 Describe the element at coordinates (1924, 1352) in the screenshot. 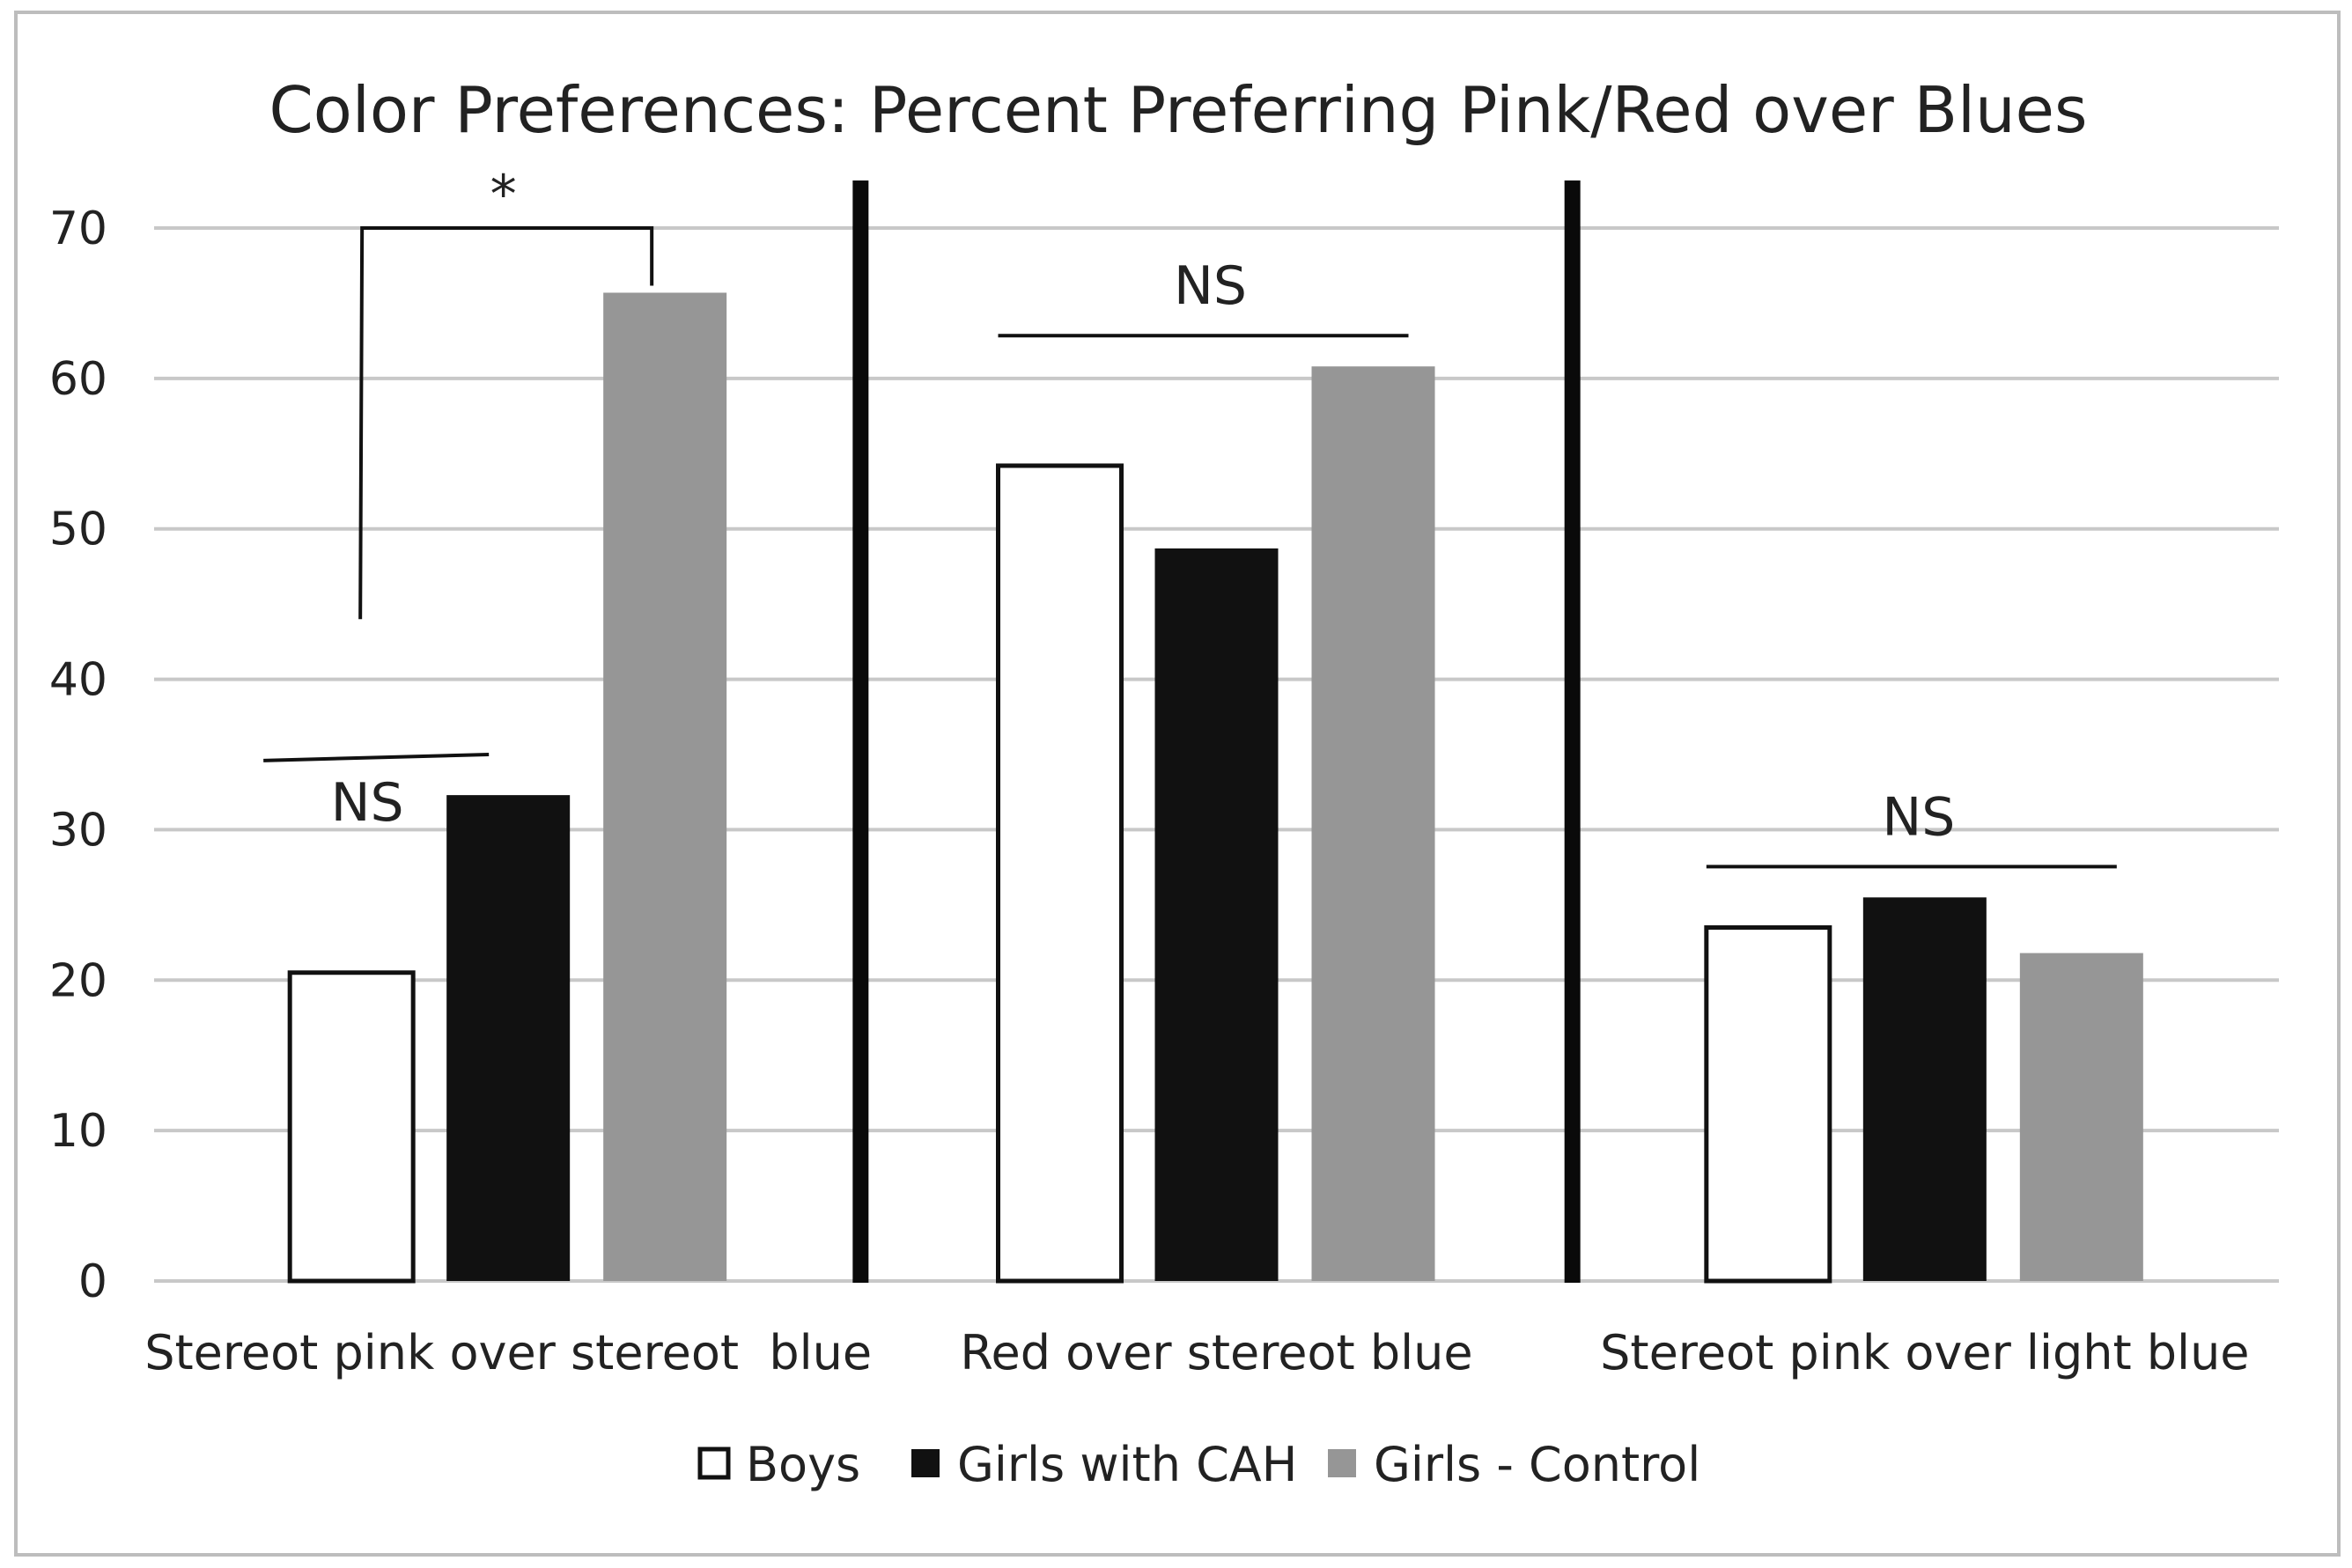

I see `x-category-label: Stereot pink over light blue` at that location.